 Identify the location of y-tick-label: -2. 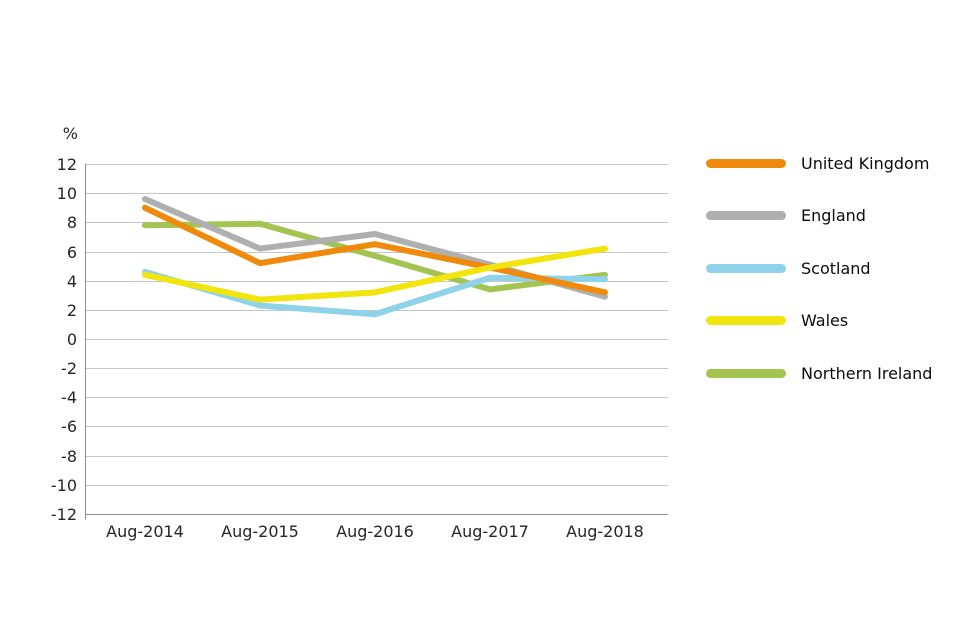
(69, 368).